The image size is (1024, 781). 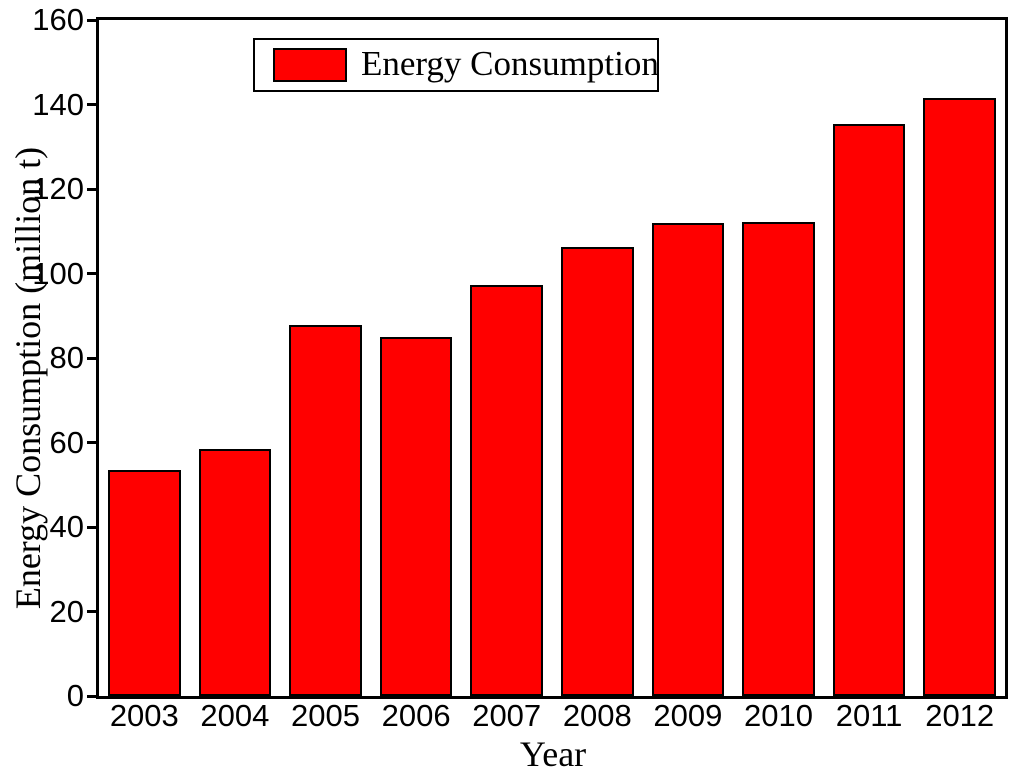 I want to click on x-tick-label-2004: 2004, so click(x=235, y=715).